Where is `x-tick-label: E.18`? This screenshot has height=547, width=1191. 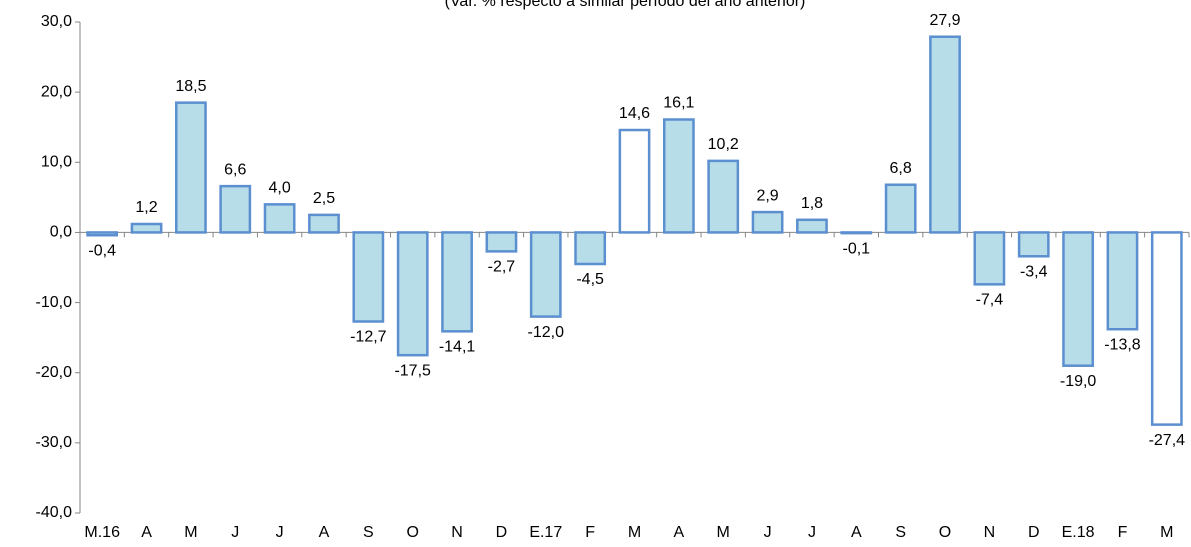
x-tick-label: E.18 is located at coordinates (1078, 532).